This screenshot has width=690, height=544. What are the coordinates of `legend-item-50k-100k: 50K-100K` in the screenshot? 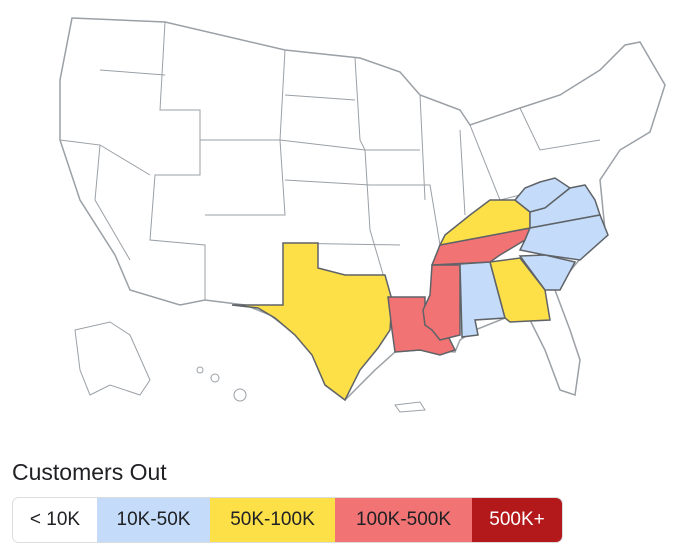 It's located at (272, 520).